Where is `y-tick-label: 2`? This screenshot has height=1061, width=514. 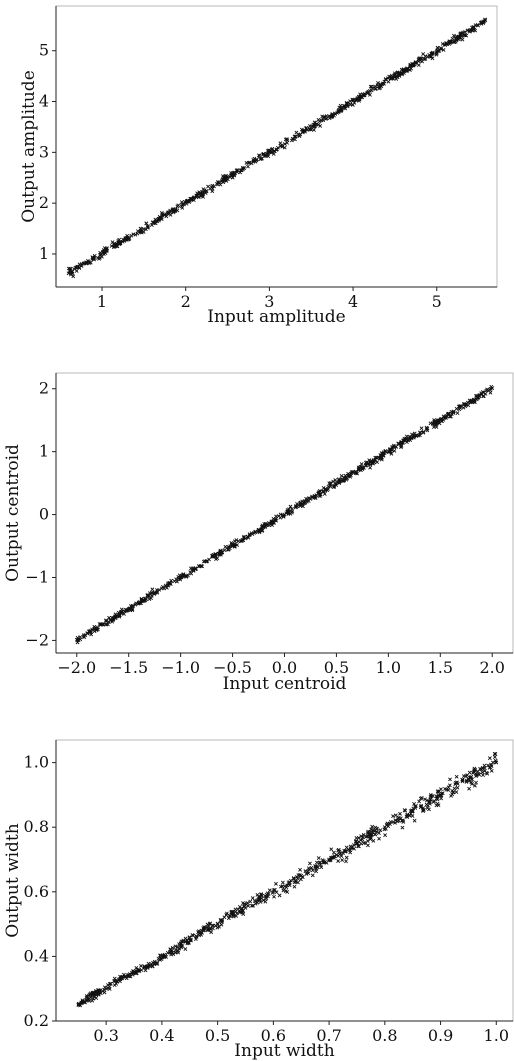
y-tick-label: 2 is located at coordinates (44, 202).